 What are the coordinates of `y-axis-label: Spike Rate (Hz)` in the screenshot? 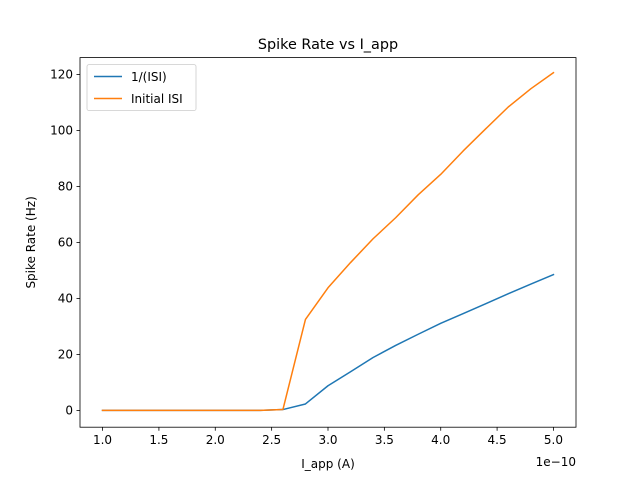 It's located at (31, 242).